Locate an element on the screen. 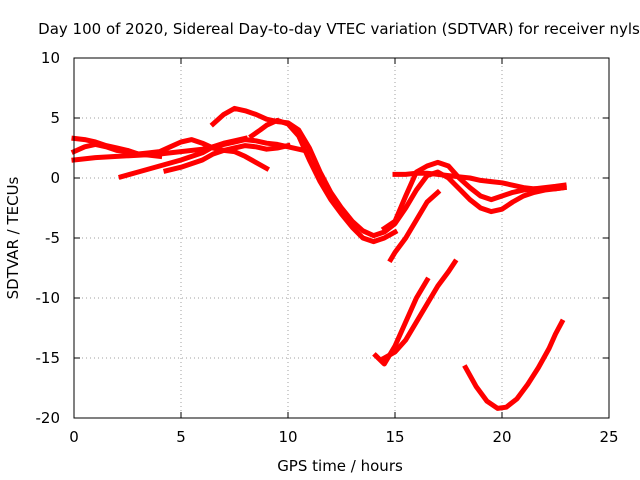 This screenshot has height=480, width=640. y-tick-label: -20 is located at coordinates (48, 418).